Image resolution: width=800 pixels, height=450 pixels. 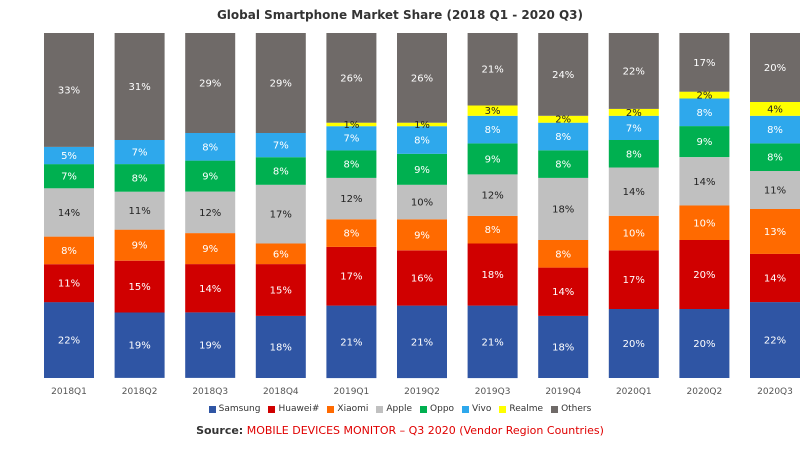 I want to click on data-label-vivo-2018q2: 7%, so click(x=140, y=153).